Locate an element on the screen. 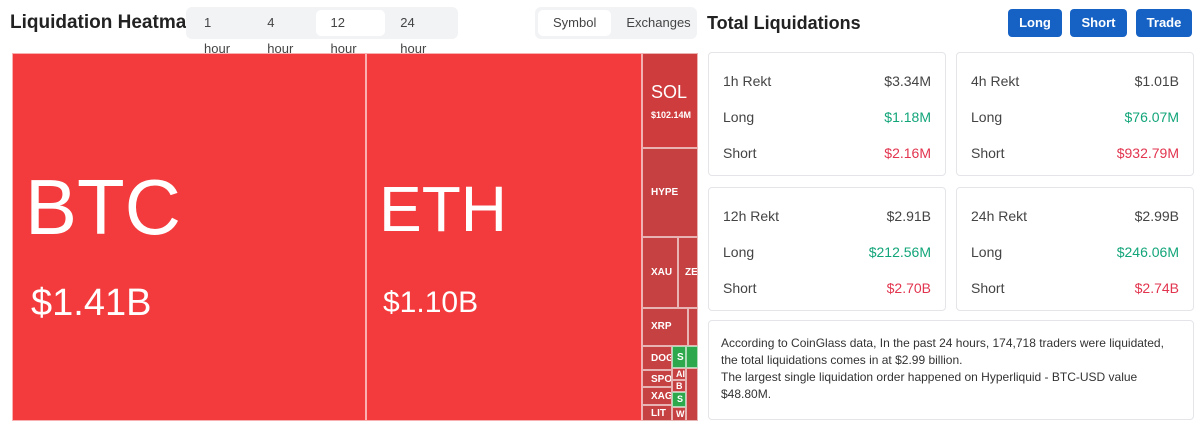 This screenshot has height=428, width=1200. tab: 4 hour is located at coordinates (280, 35).